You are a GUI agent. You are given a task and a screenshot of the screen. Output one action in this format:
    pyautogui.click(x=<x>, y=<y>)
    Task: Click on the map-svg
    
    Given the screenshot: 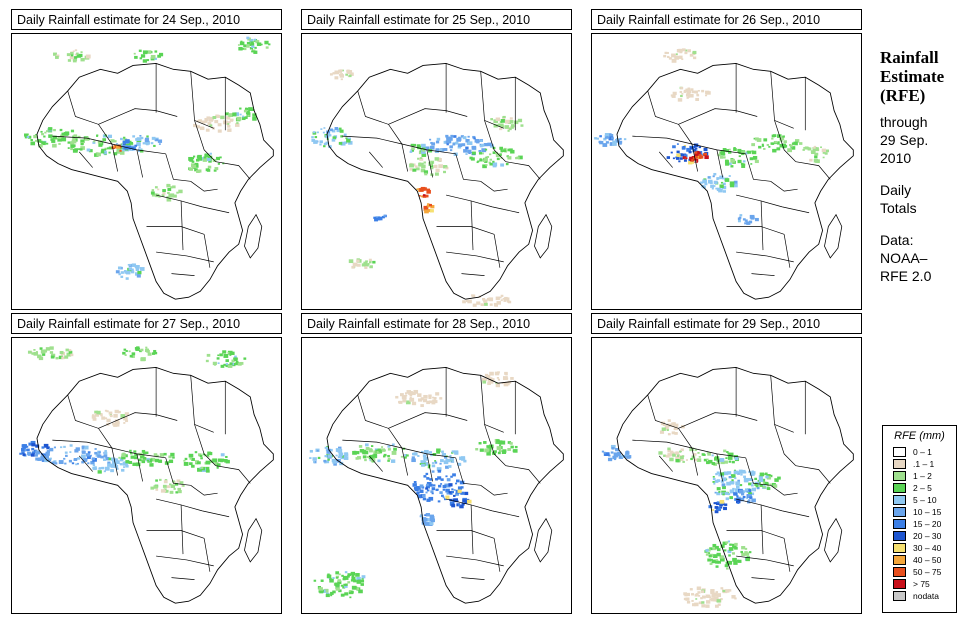 What is the action you would take?
    pyautogui.click(x=727, y=487)
    